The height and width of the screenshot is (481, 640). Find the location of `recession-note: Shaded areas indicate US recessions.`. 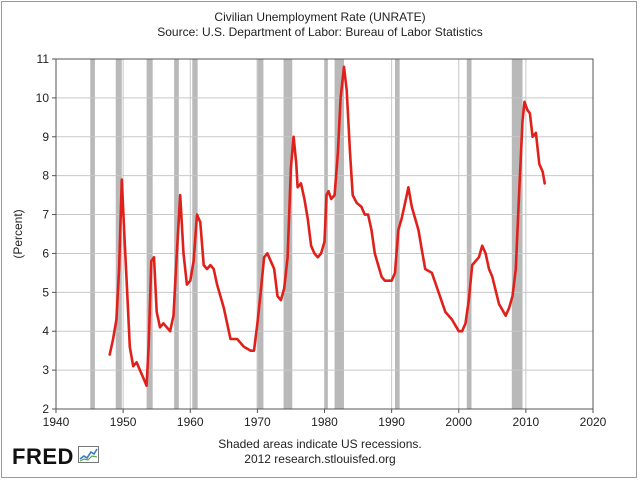

recession-note: Shaded areas indicate US recessions. is located at coordinates (320, 444).